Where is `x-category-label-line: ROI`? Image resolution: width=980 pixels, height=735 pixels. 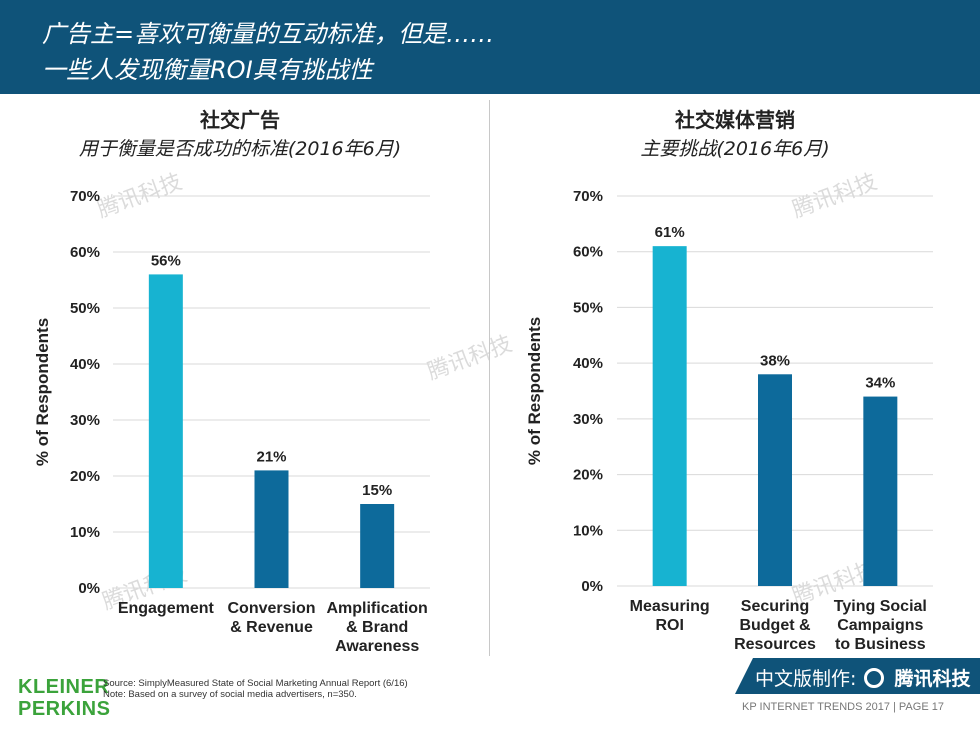
x-category-label-line: ROI is located at coordinates (669, 625).